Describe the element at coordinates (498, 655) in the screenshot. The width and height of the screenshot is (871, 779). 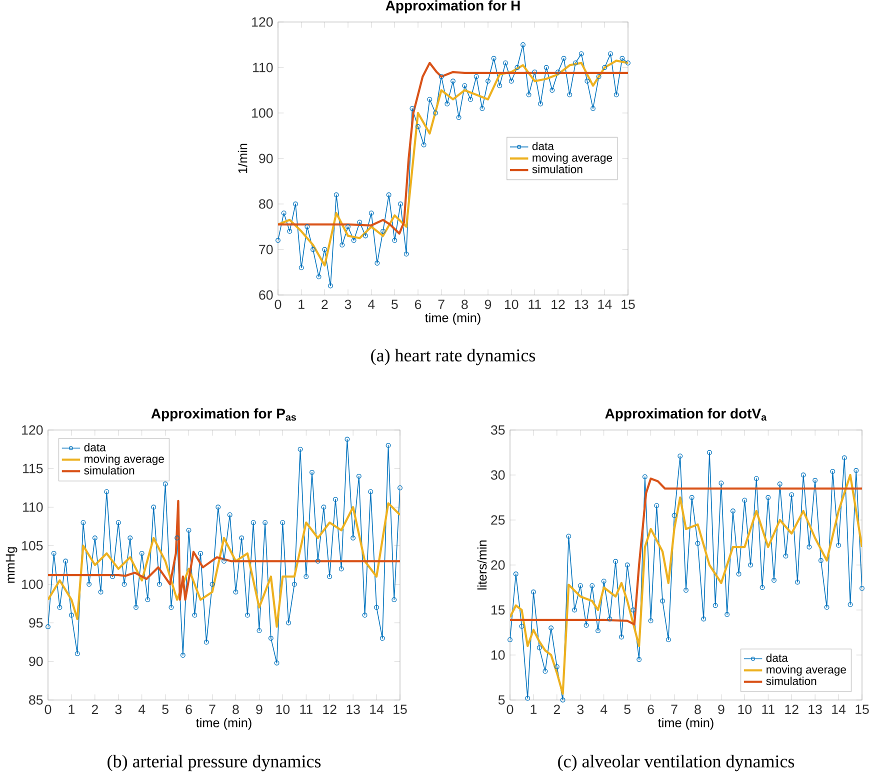
I see `y-tick-label: 10` at that location.